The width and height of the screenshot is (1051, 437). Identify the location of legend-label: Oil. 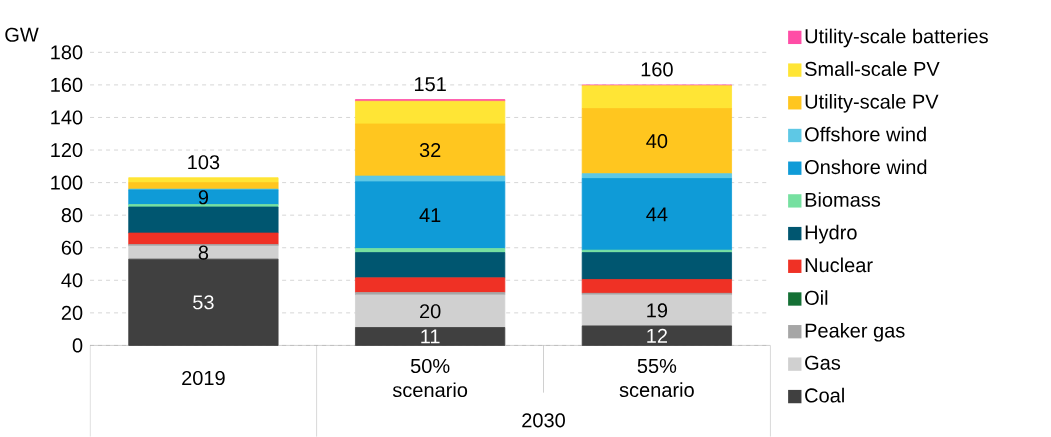
(816, 297).